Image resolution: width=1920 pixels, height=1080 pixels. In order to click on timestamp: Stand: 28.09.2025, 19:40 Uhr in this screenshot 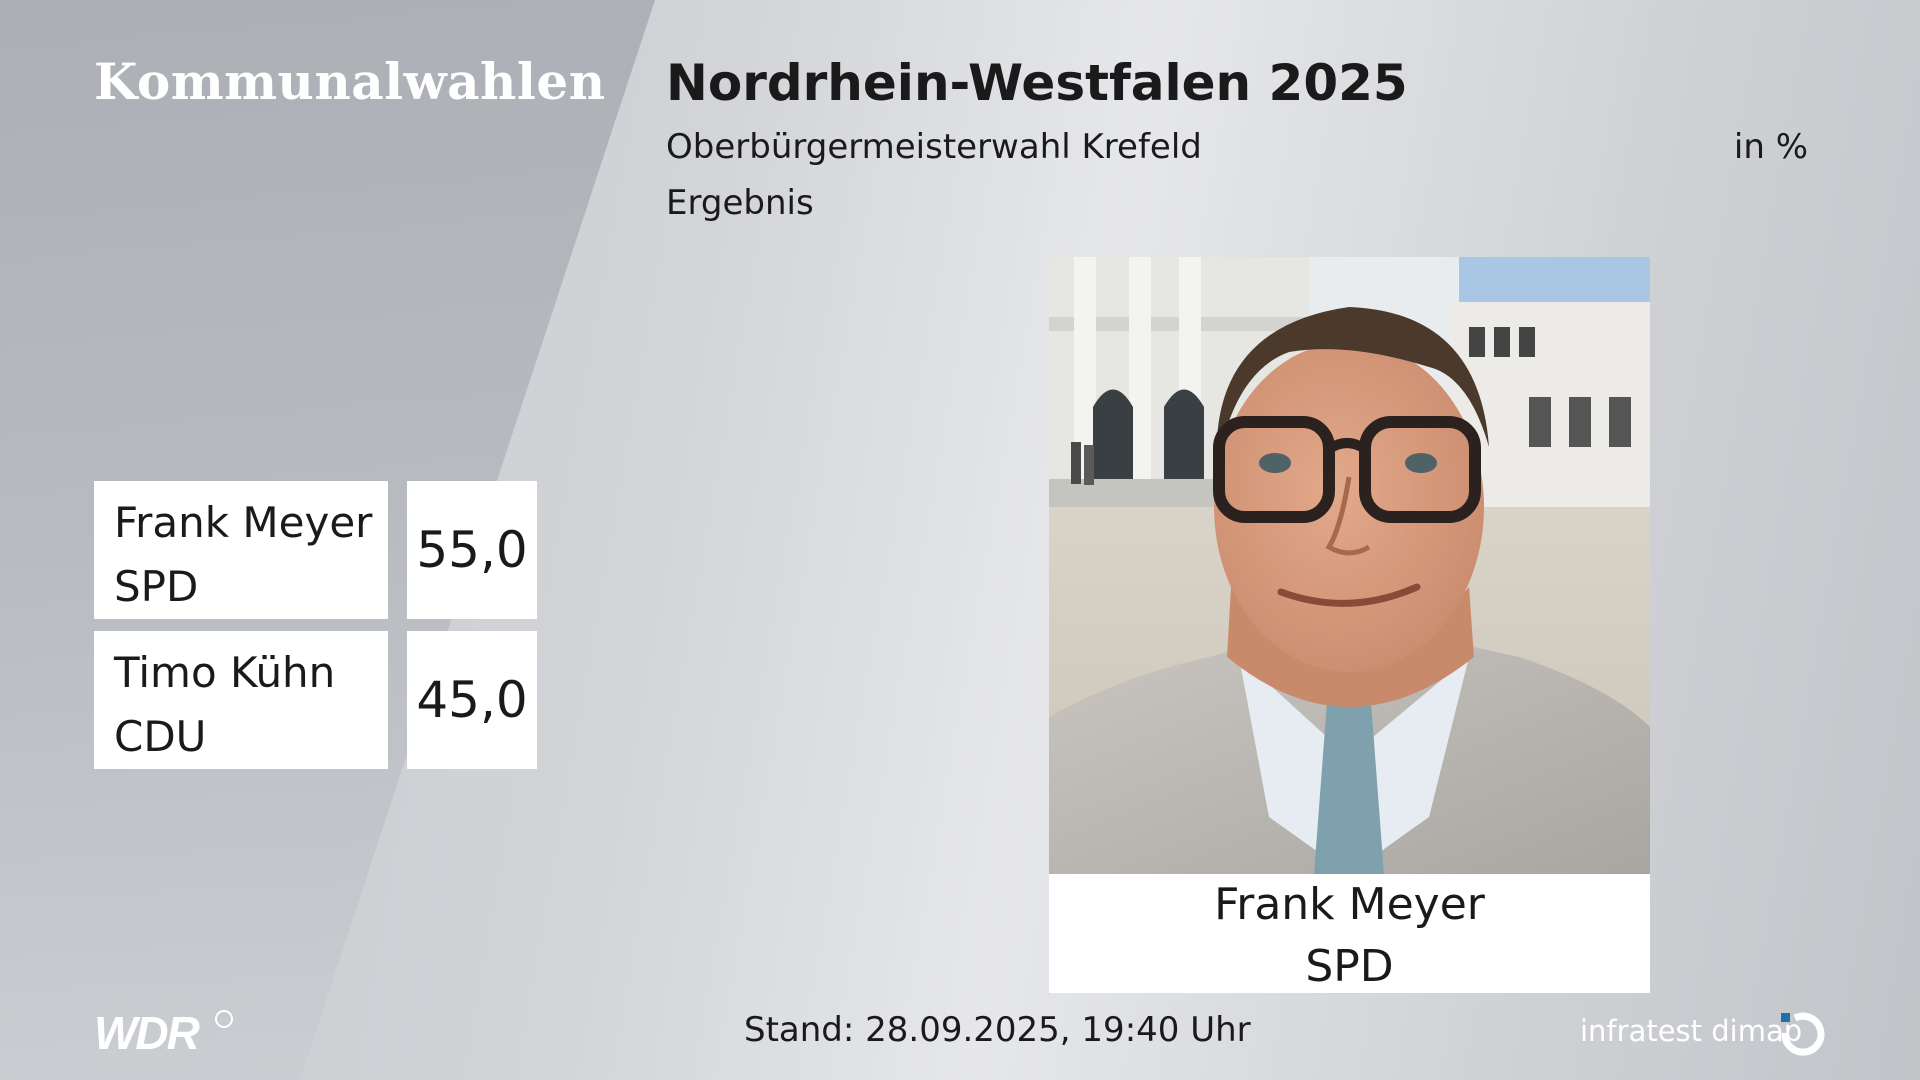, I will do `click(997, 1030)`.